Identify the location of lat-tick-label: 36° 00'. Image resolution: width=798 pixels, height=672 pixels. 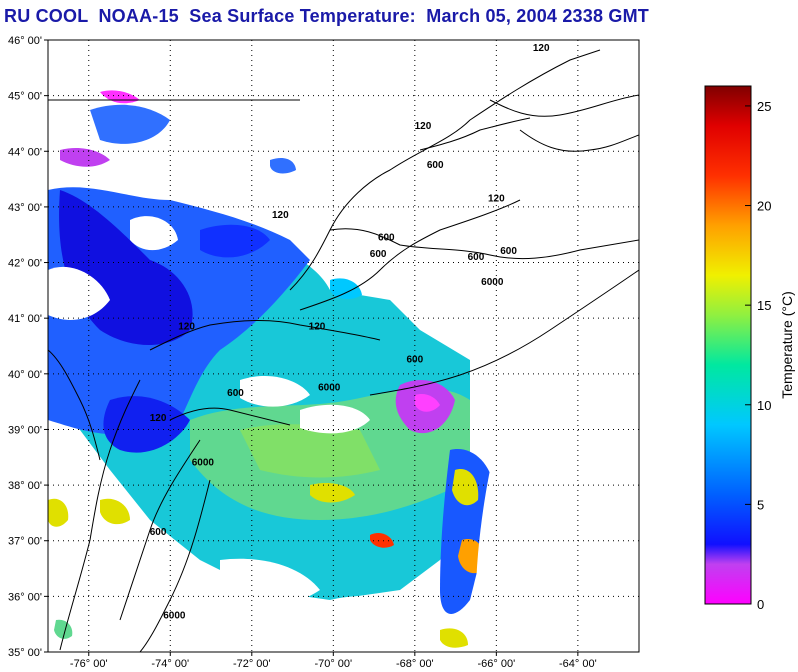
(25, 597).